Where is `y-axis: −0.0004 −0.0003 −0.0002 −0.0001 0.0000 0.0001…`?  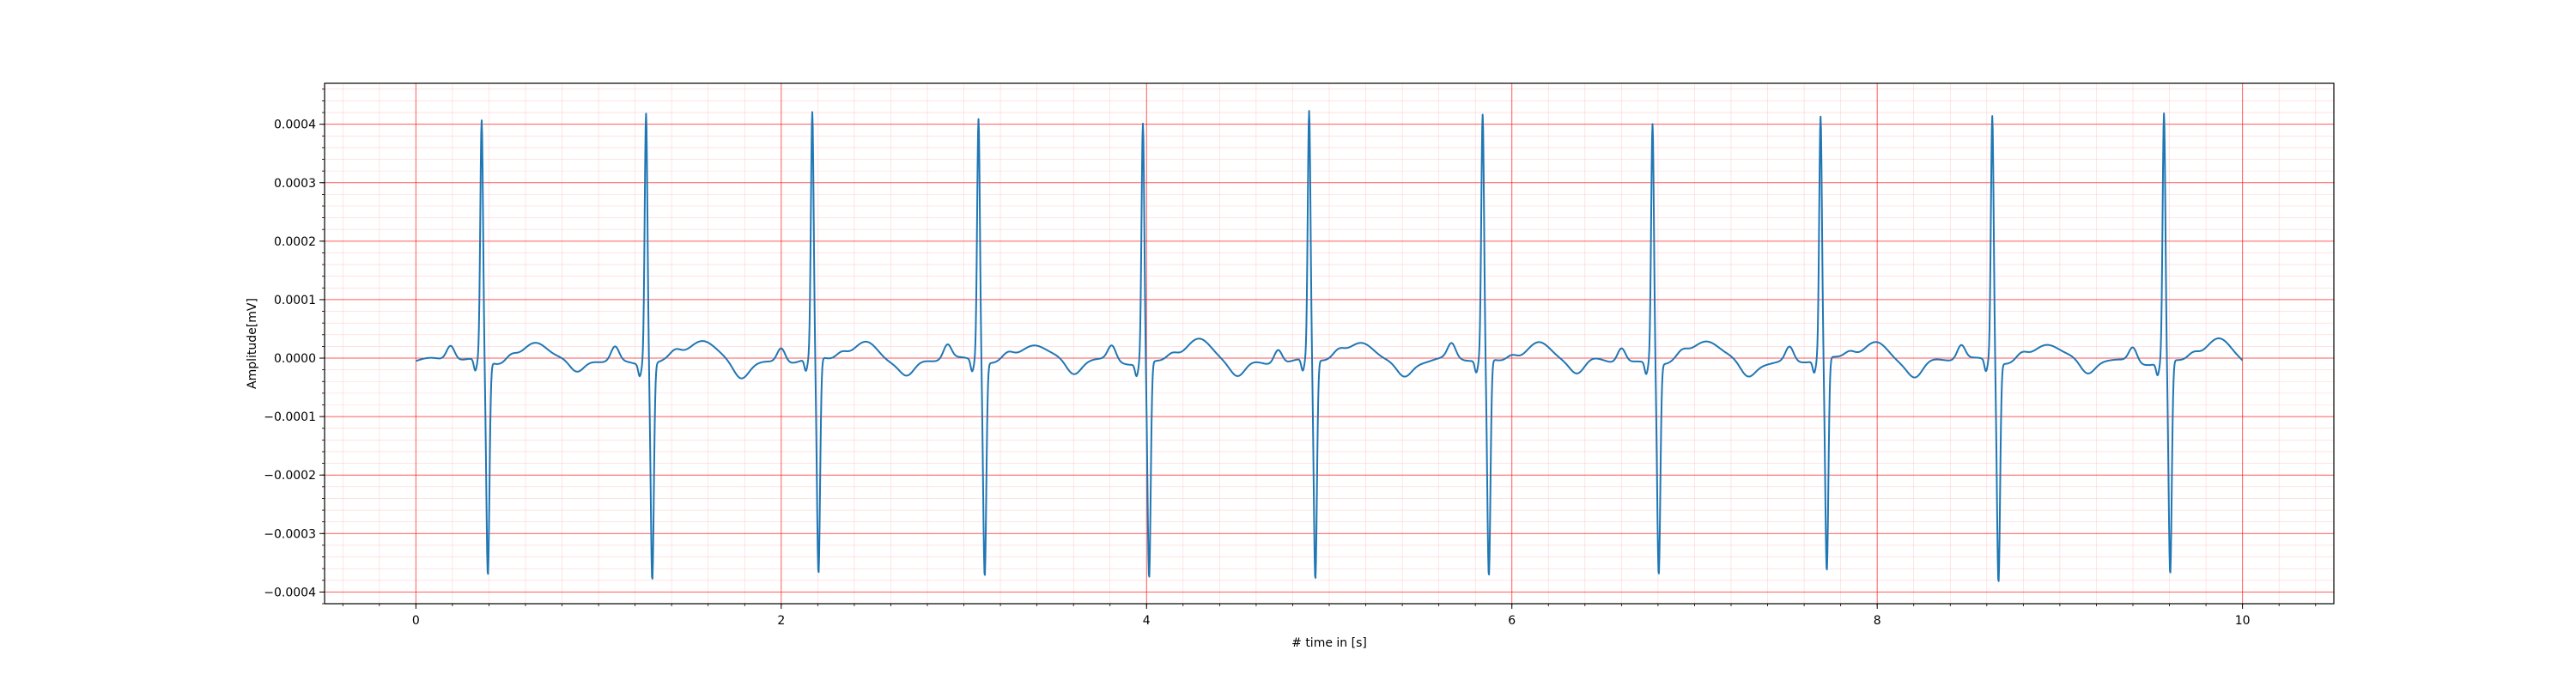 y-axis: −0.0004 −0.0003 −0.0002 −0.0001 0.0000 0.0001… is located at coordinates (294, 346).